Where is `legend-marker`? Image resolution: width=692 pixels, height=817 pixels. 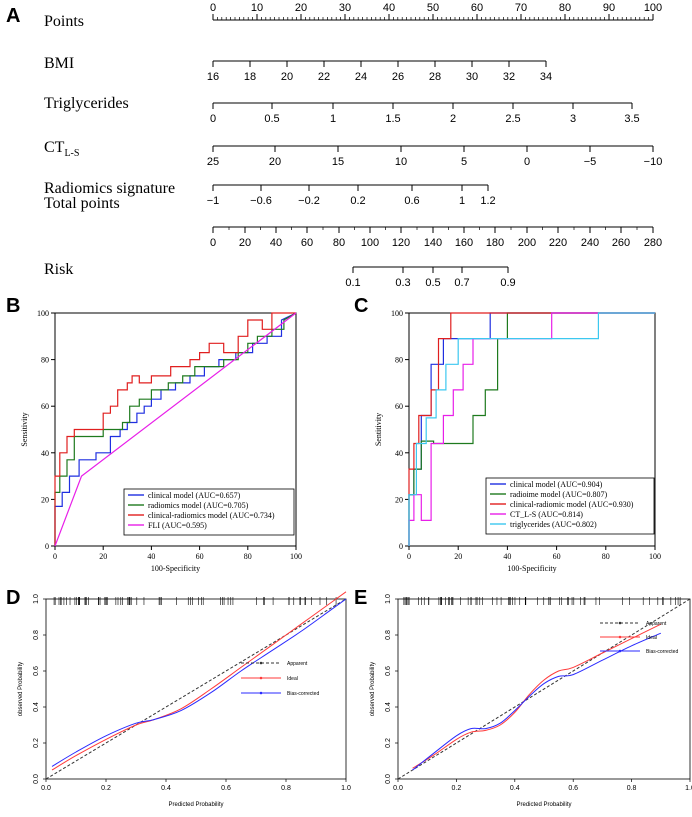 legend-marker is located at coordinates (261, 693).